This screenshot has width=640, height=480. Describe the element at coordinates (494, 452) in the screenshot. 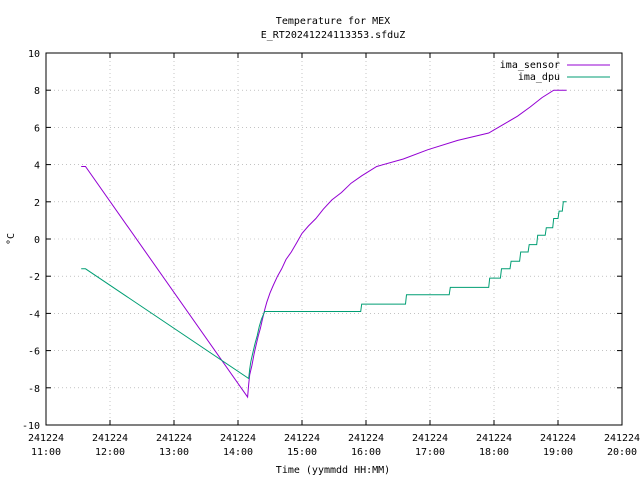

I see `x-tick-label-time: 18:00` at that location.